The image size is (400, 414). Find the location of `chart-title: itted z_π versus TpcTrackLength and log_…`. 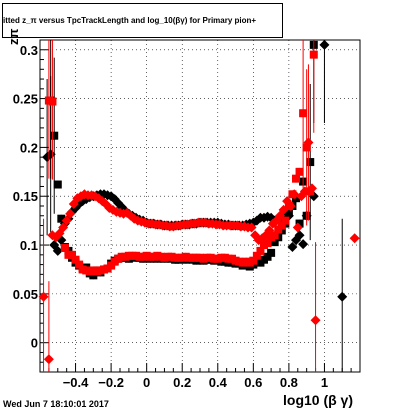

chart-title: itted z_π versus TpcTrackLength and log_… is located at coordinates (130, 20).